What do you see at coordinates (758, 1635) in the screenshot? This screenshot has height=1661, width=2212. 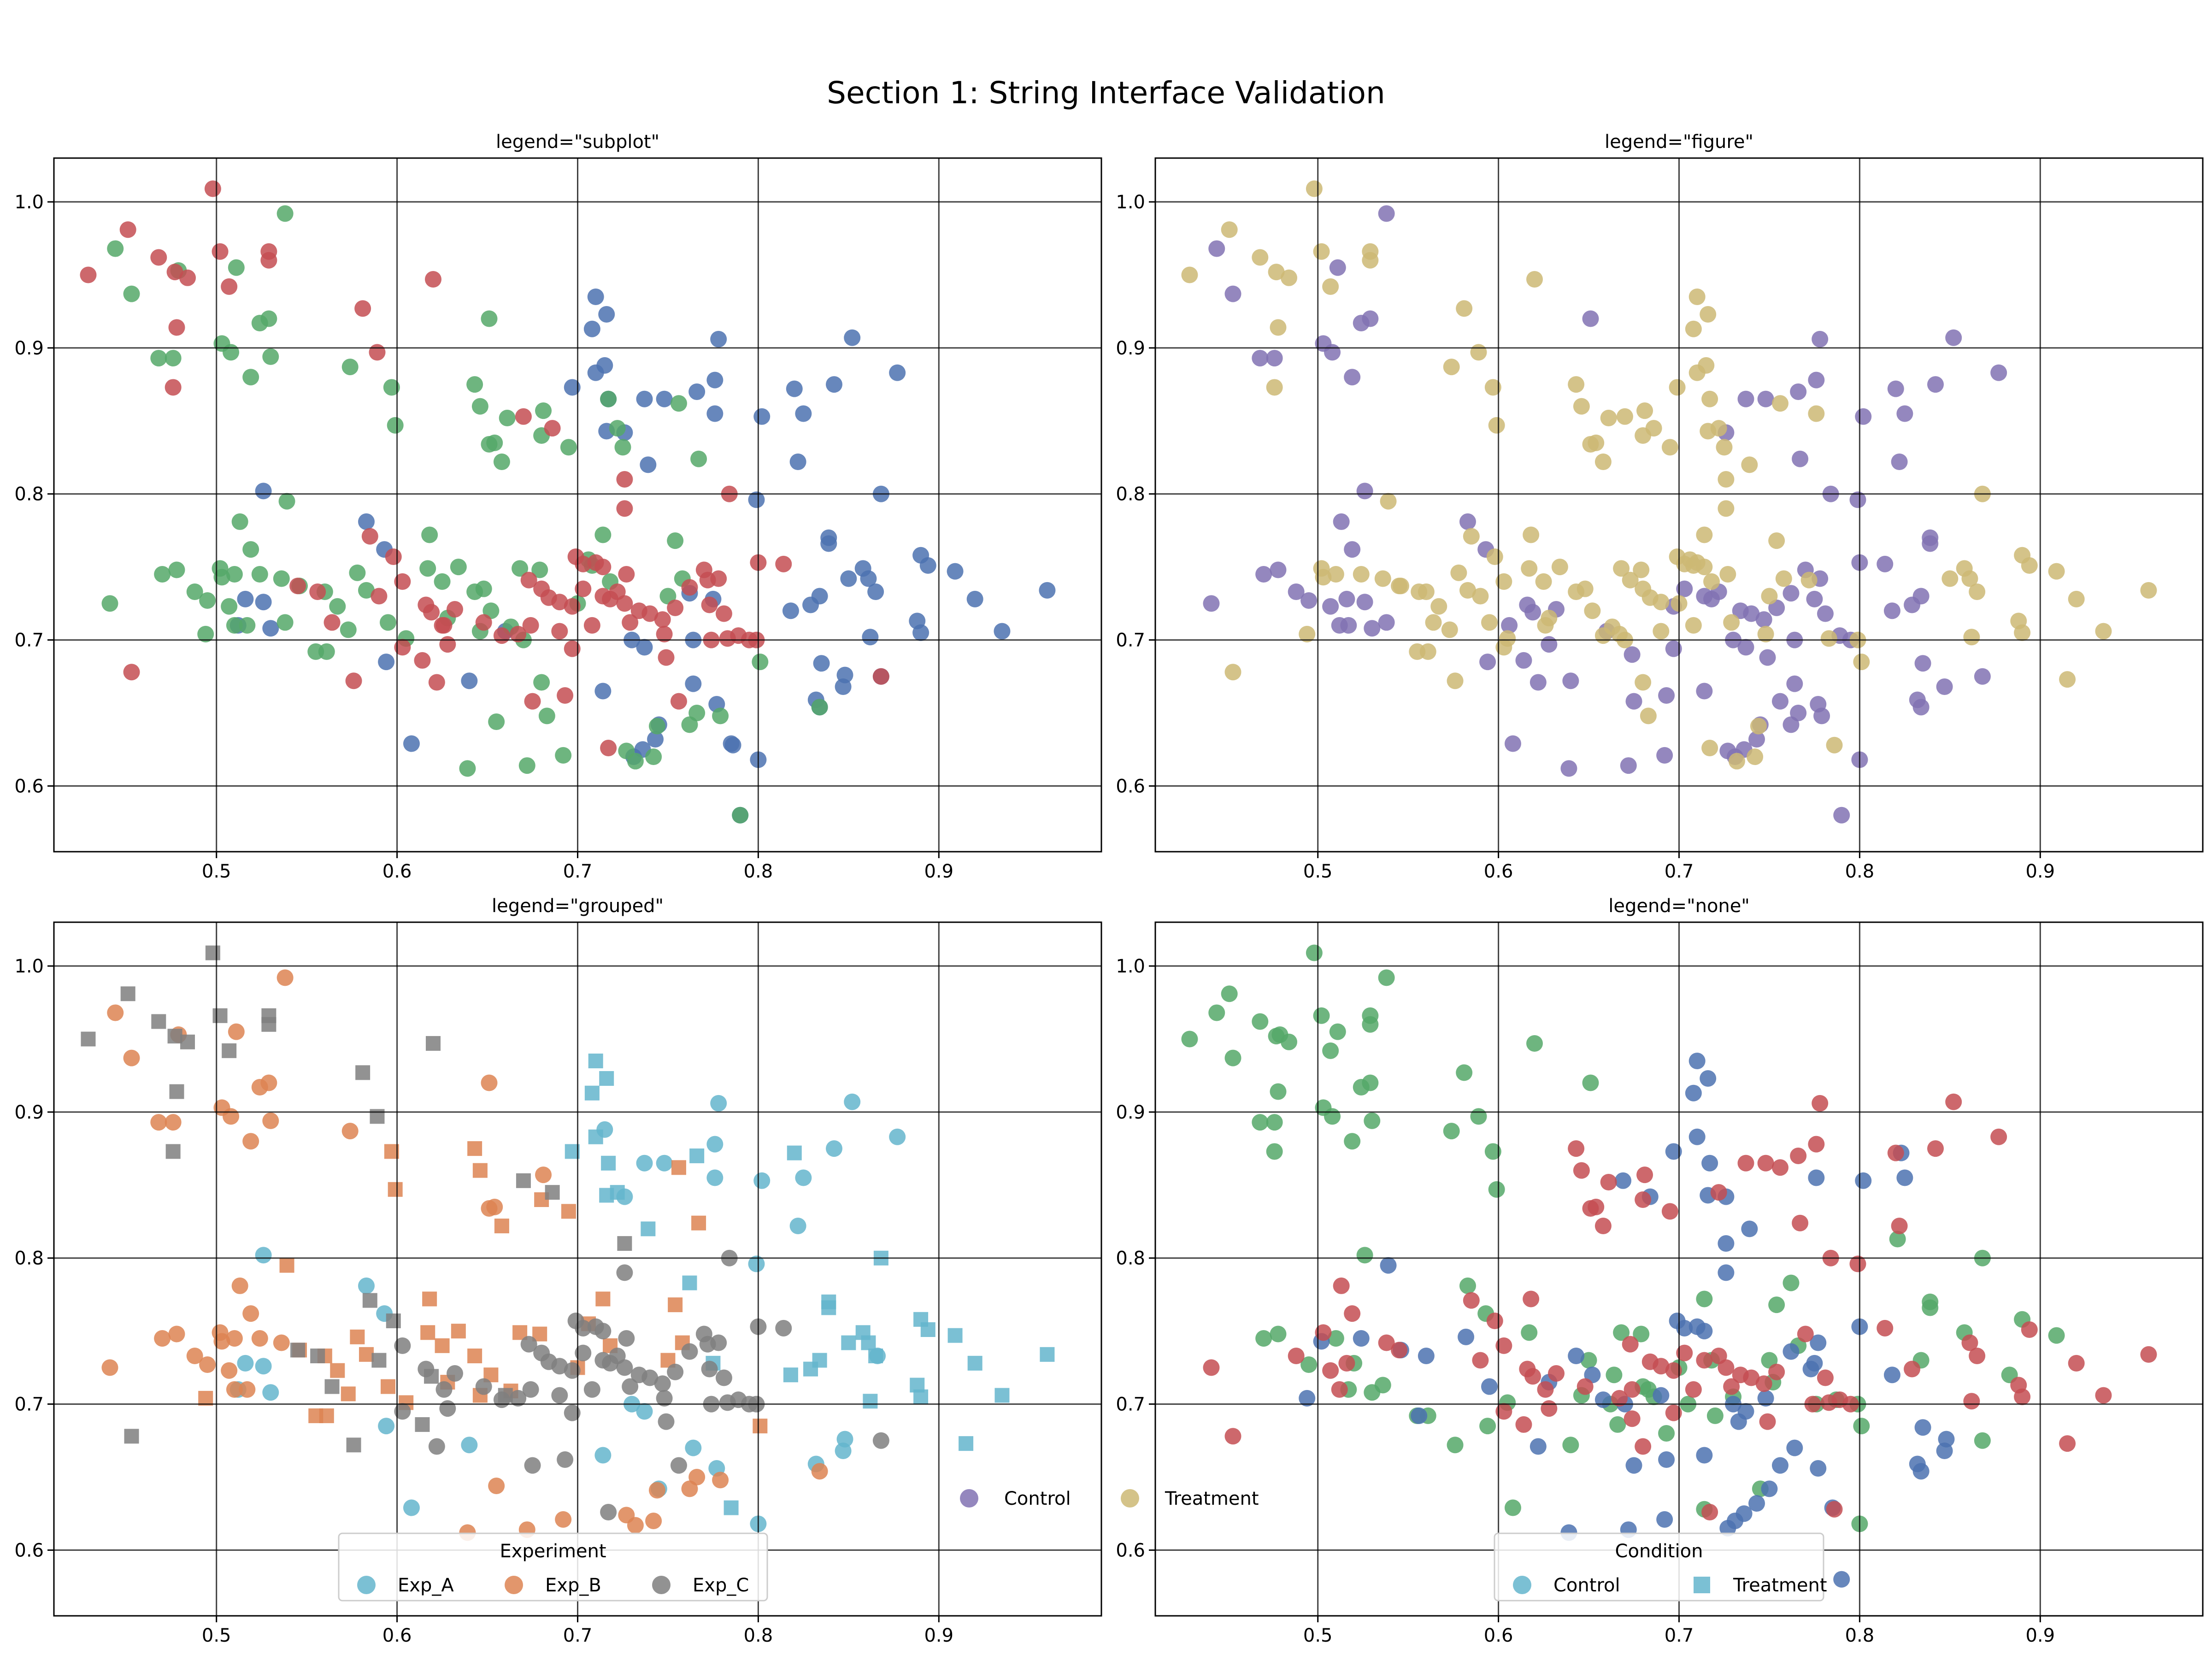 I see `x-tick-label: 0.8` at bounding box center [758, 1635].